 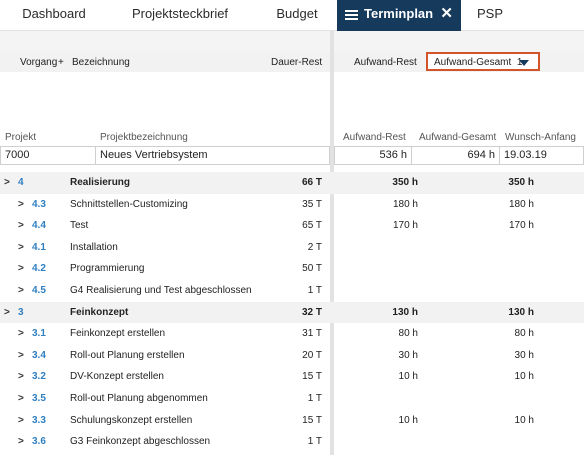 I want to click on tab-label: Dashboard, so click(x=54, y=13).